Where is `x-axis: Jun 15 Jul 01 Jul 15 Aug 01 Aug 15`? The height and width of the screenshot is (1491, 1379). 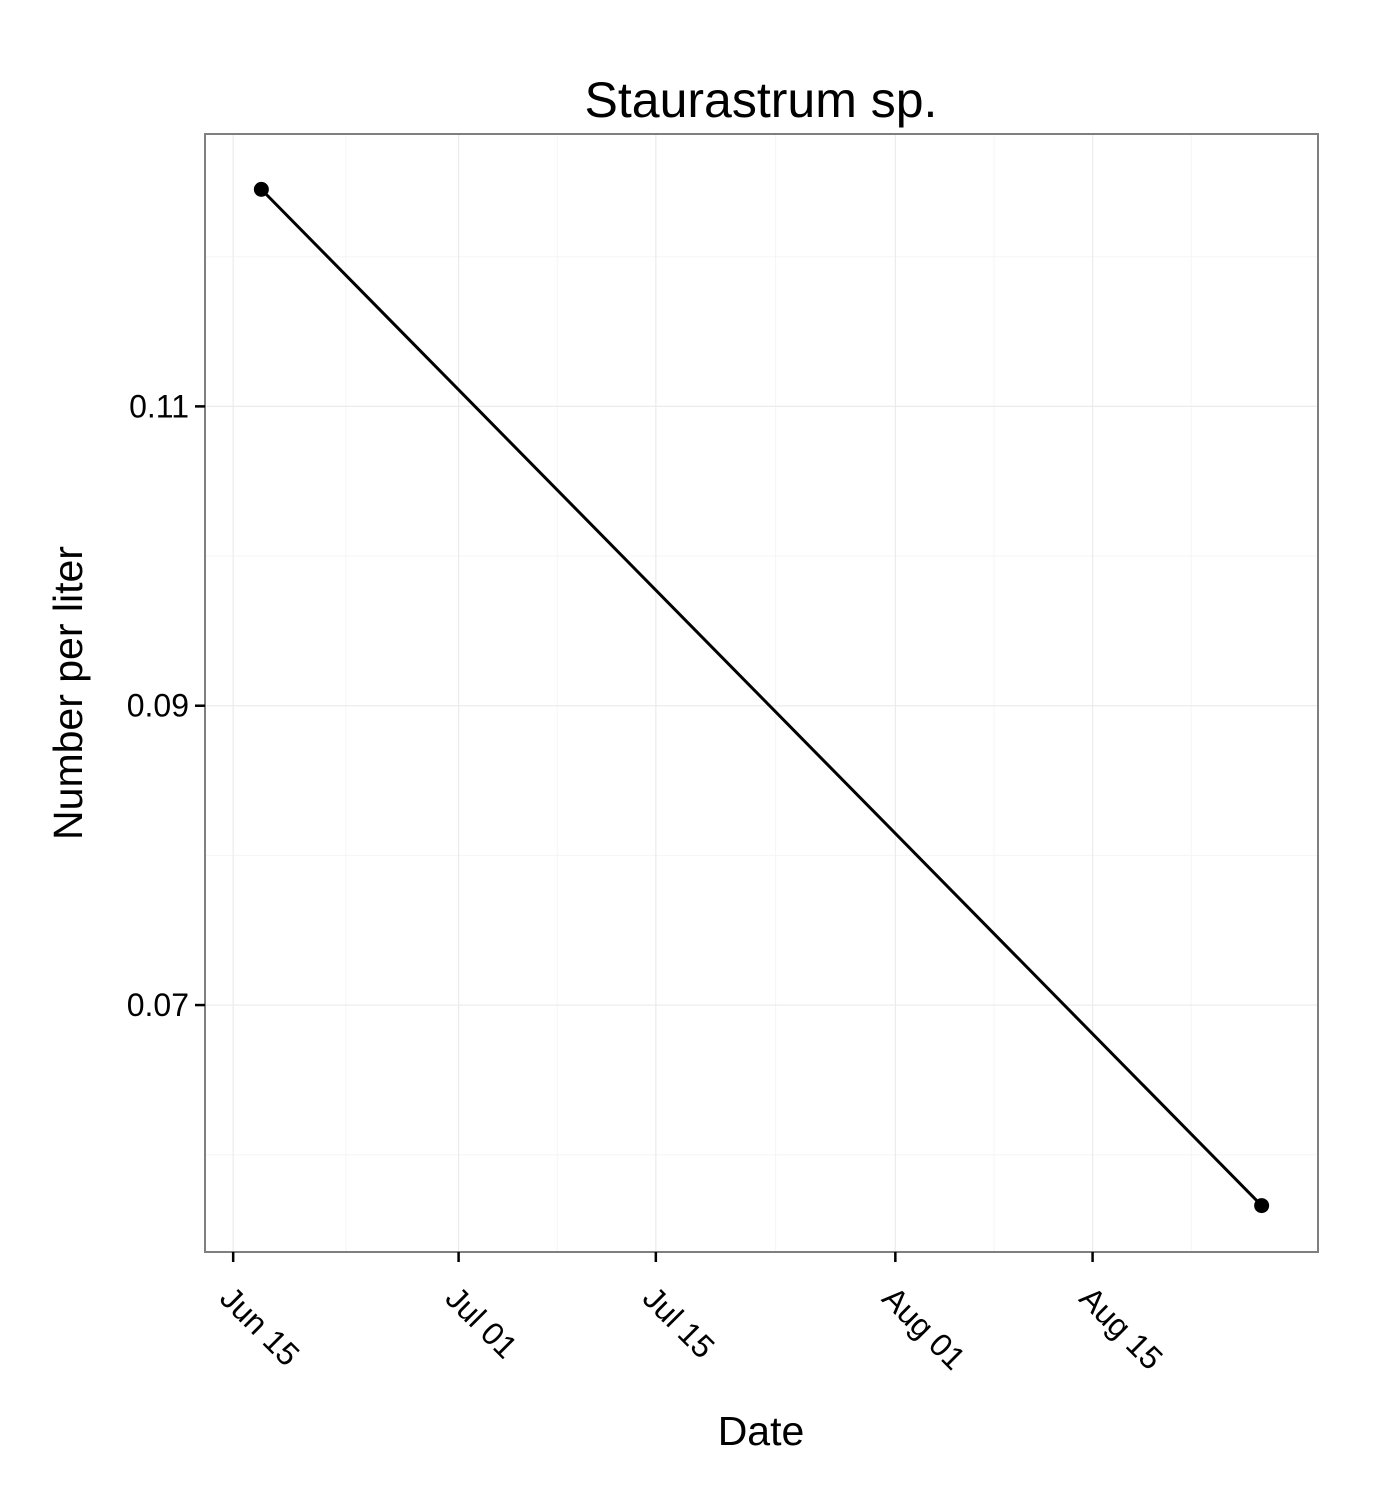 x-axis: Jun 15 Jul 01 Jul 15 Aug 01 Aug 15 is located at coordinates (691, 1314).